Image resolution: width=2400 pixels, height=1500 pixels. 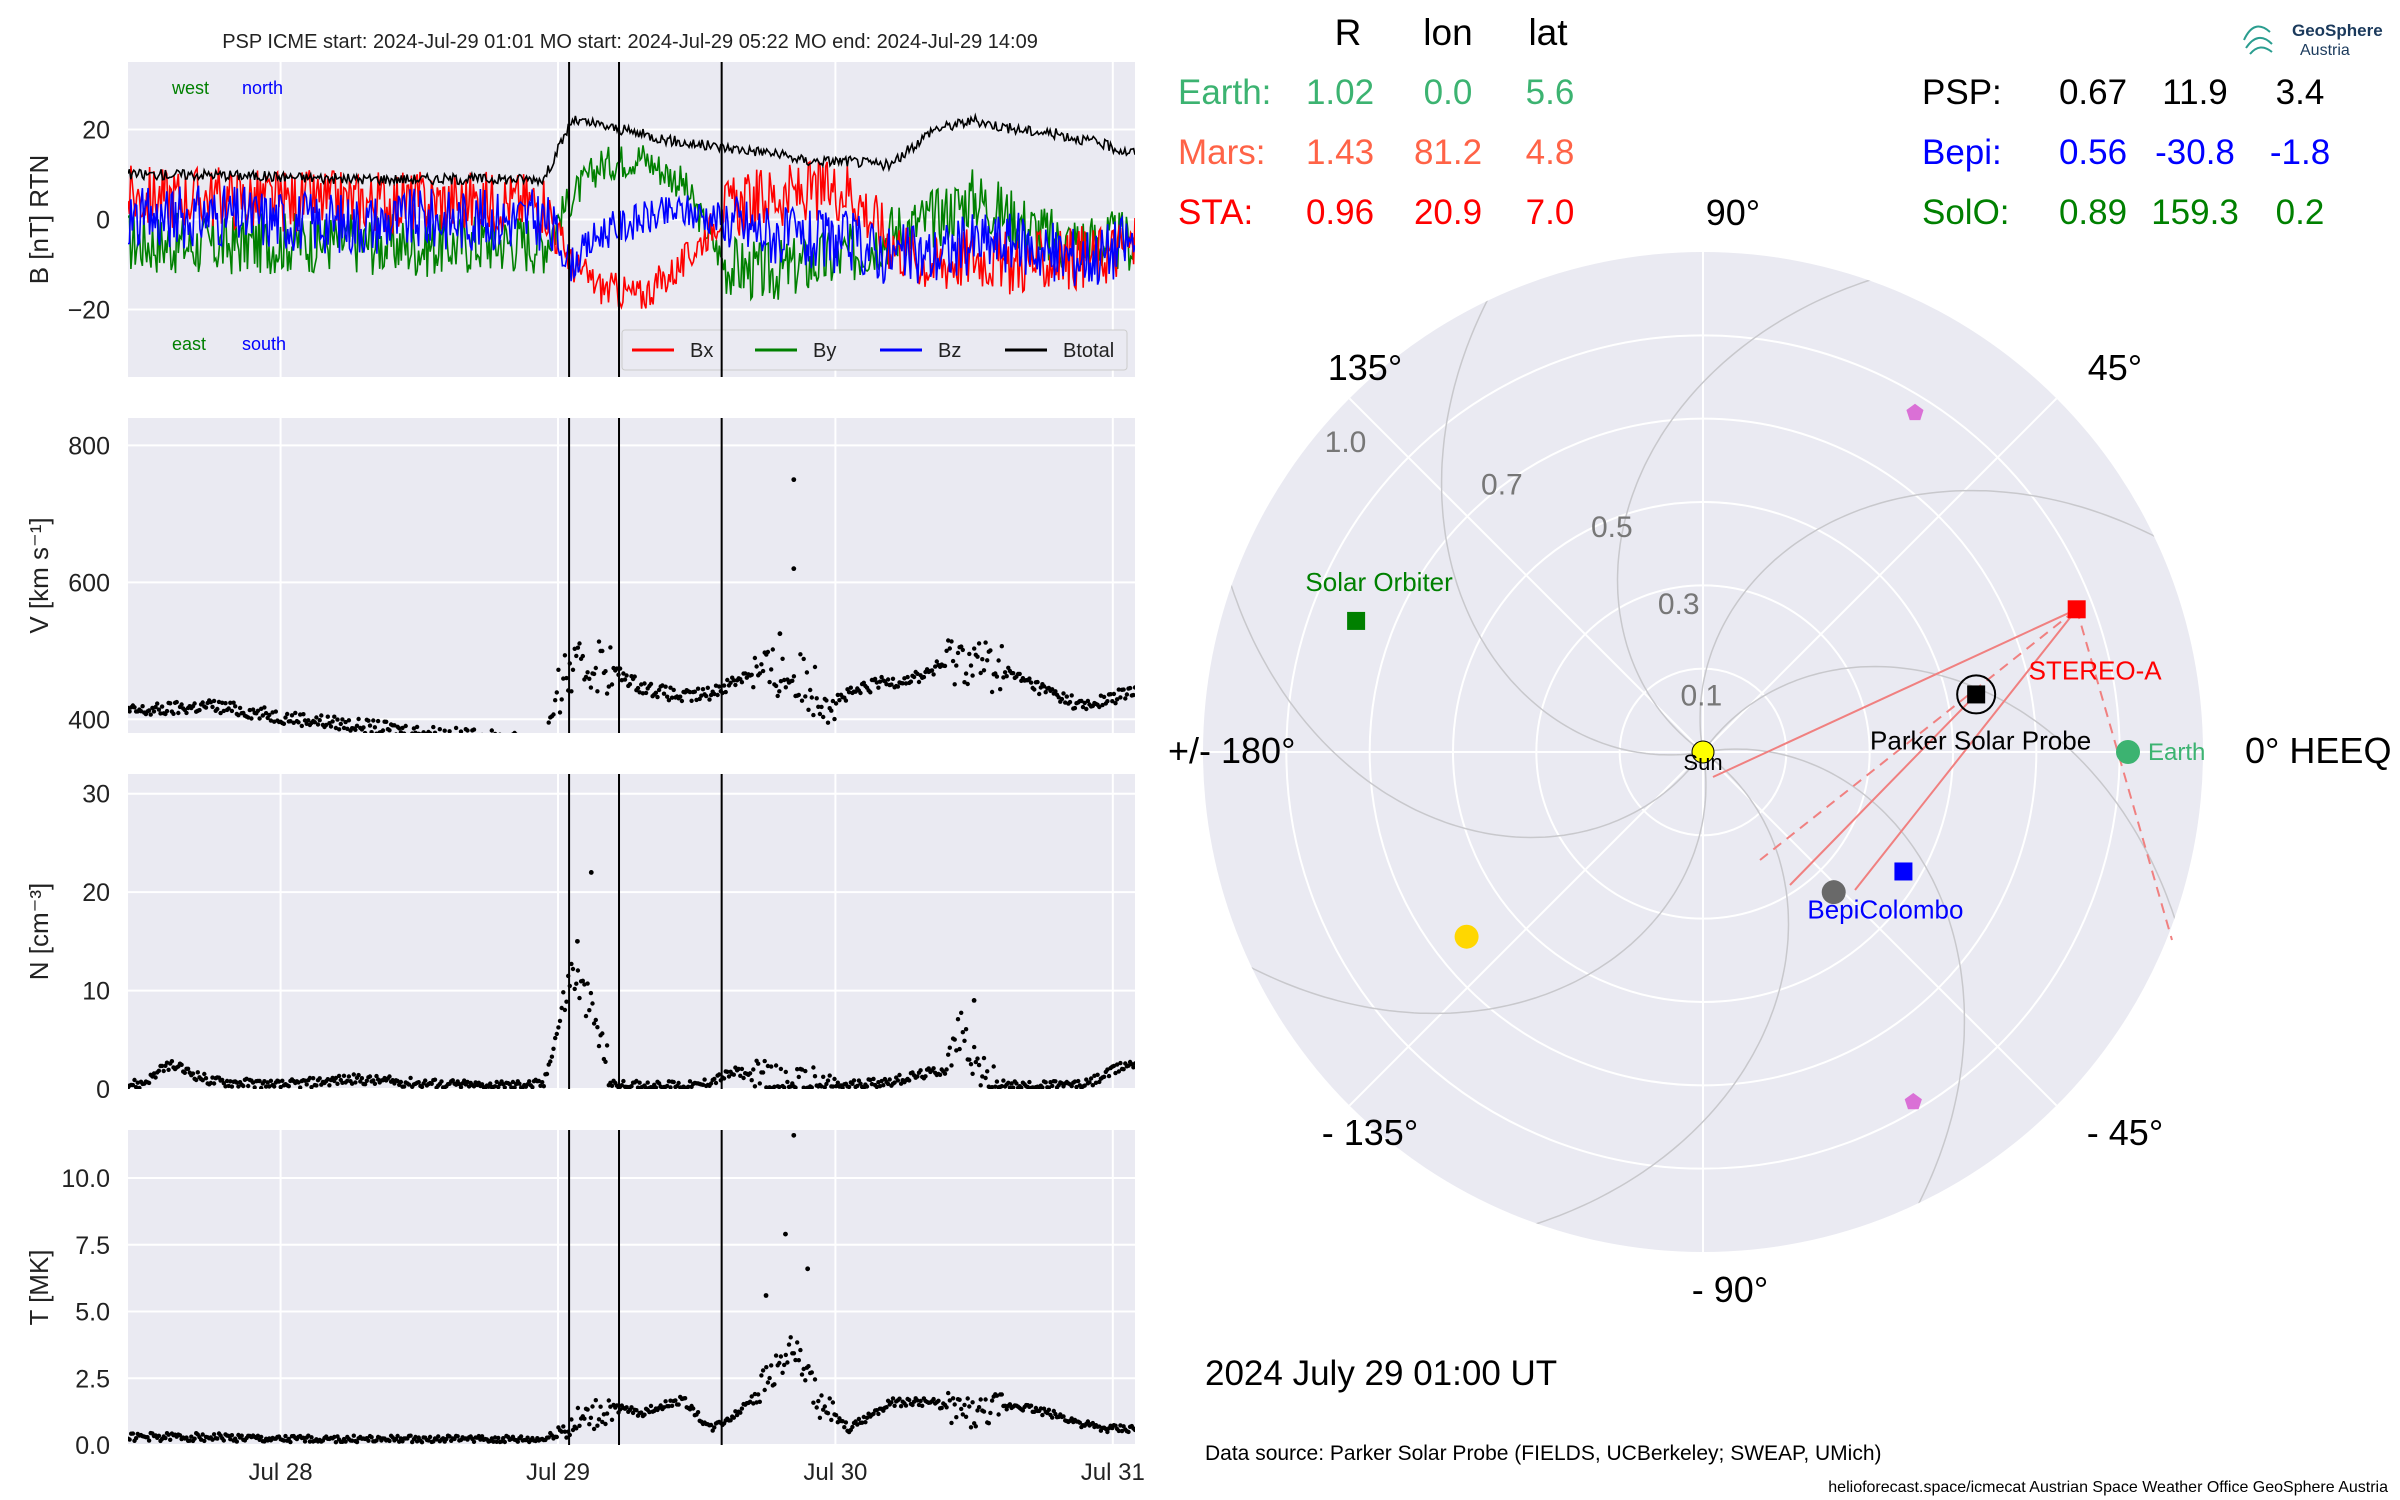 What do you see at coordinates (1461, 883) in the screenshot?
I see `parker-spiral` at bounding box center [1461, 883].